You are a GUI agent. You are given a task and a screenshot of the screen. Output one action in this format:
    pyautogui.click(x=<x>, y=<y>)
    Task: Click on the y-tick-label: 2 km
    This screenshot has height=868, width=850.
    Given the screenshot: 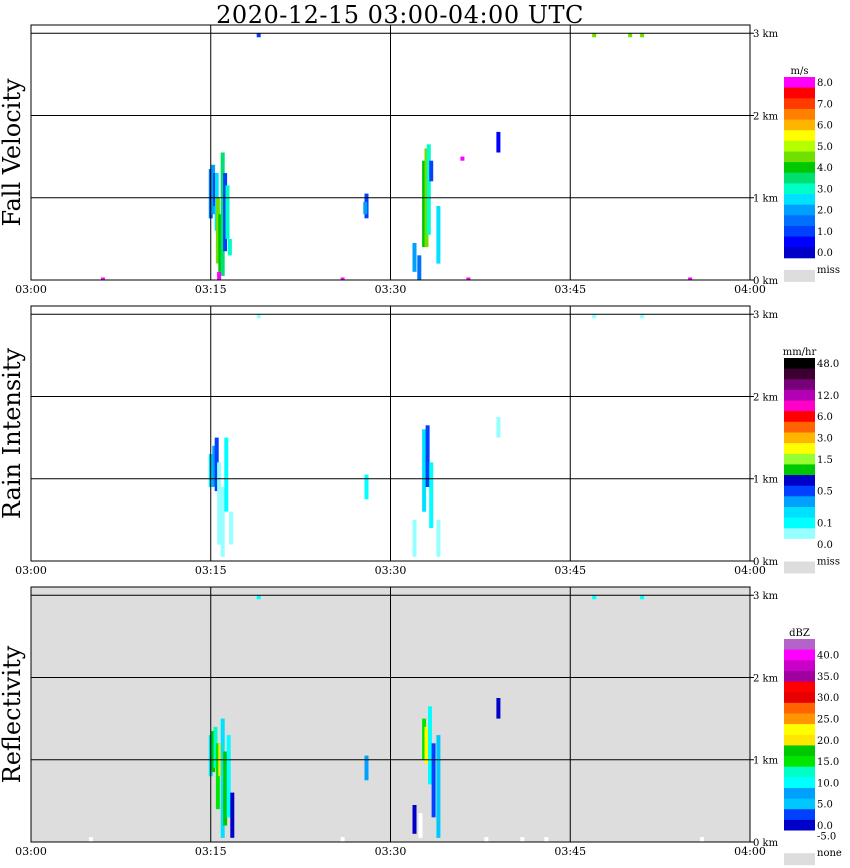 What is the action you would take?
    pyautogui.click(x=766, y=116)
    